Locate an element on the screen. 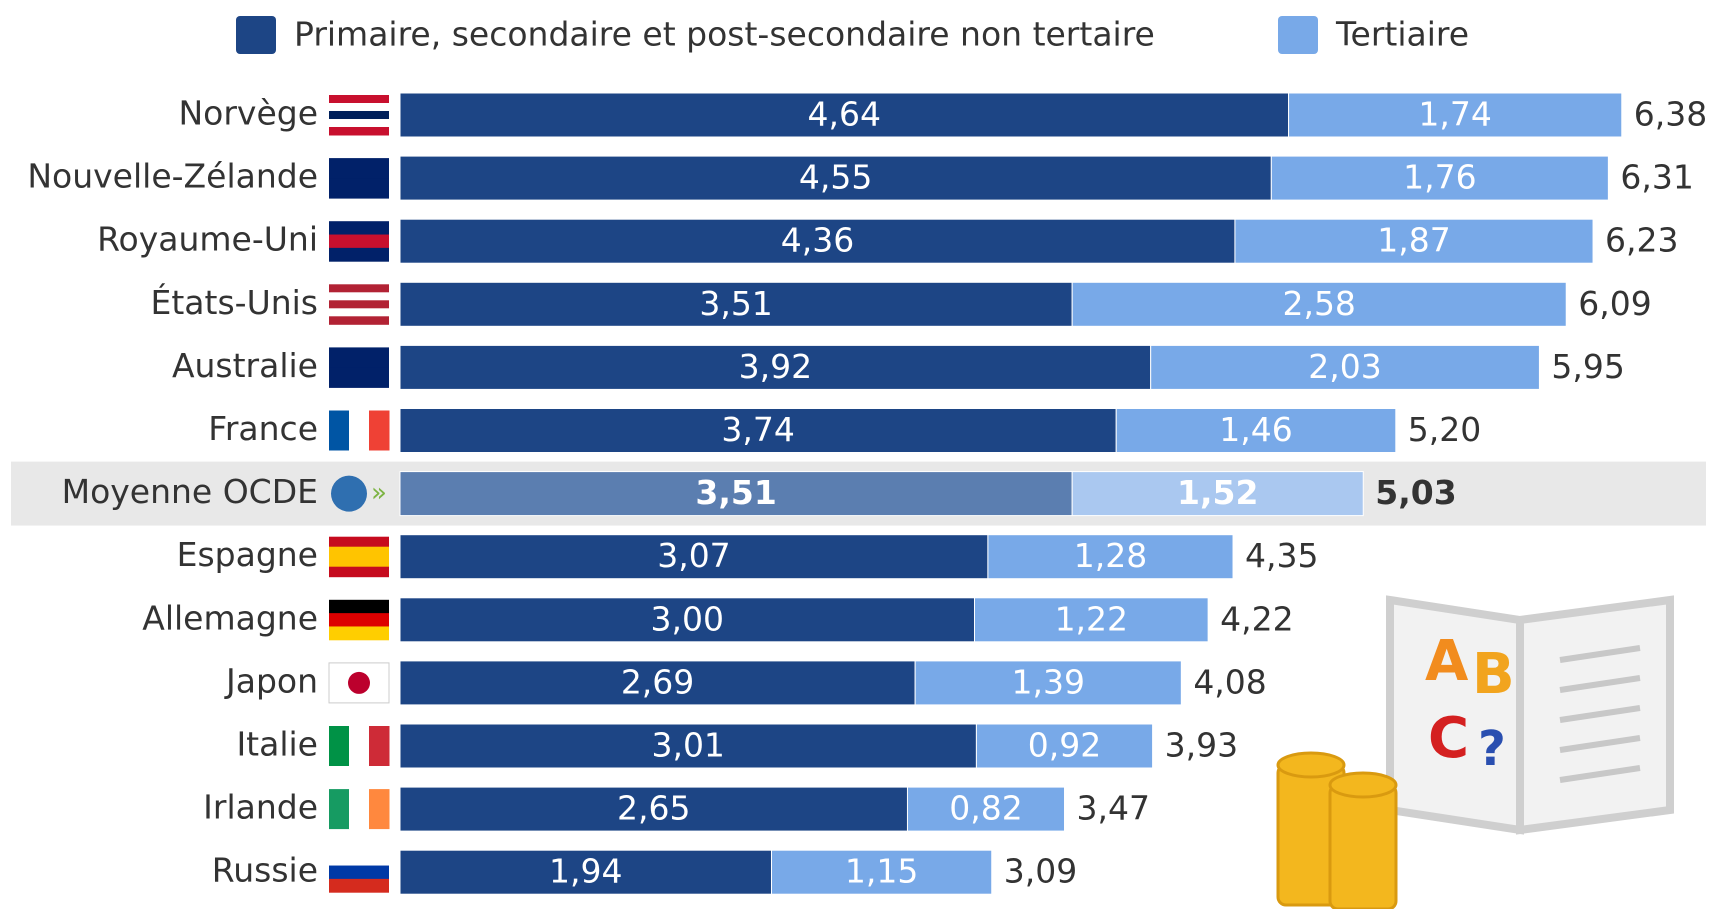 The height and width of the screenshot is (909, 1717). category-label: Irlande is located at coordinates (260, 807).